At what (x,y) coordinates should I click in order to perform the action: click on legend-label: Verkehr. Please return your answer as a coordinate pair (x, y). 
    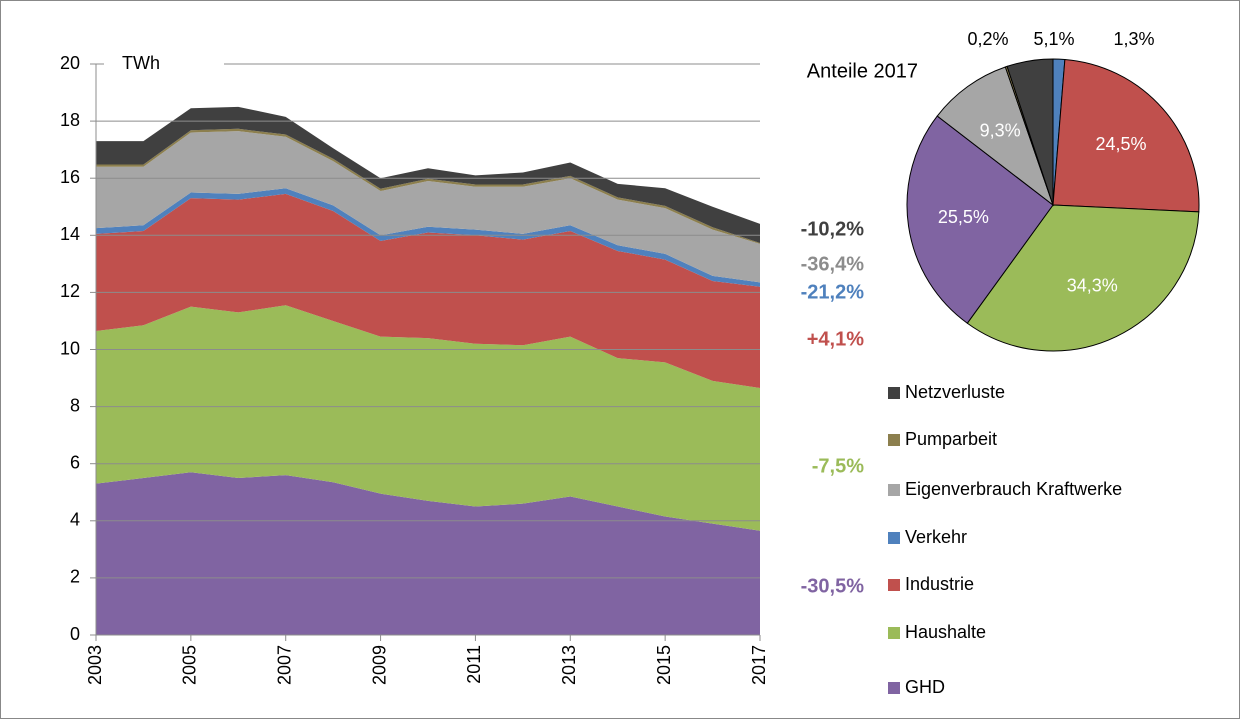
    Looking at the image, I should click on (936, 537).